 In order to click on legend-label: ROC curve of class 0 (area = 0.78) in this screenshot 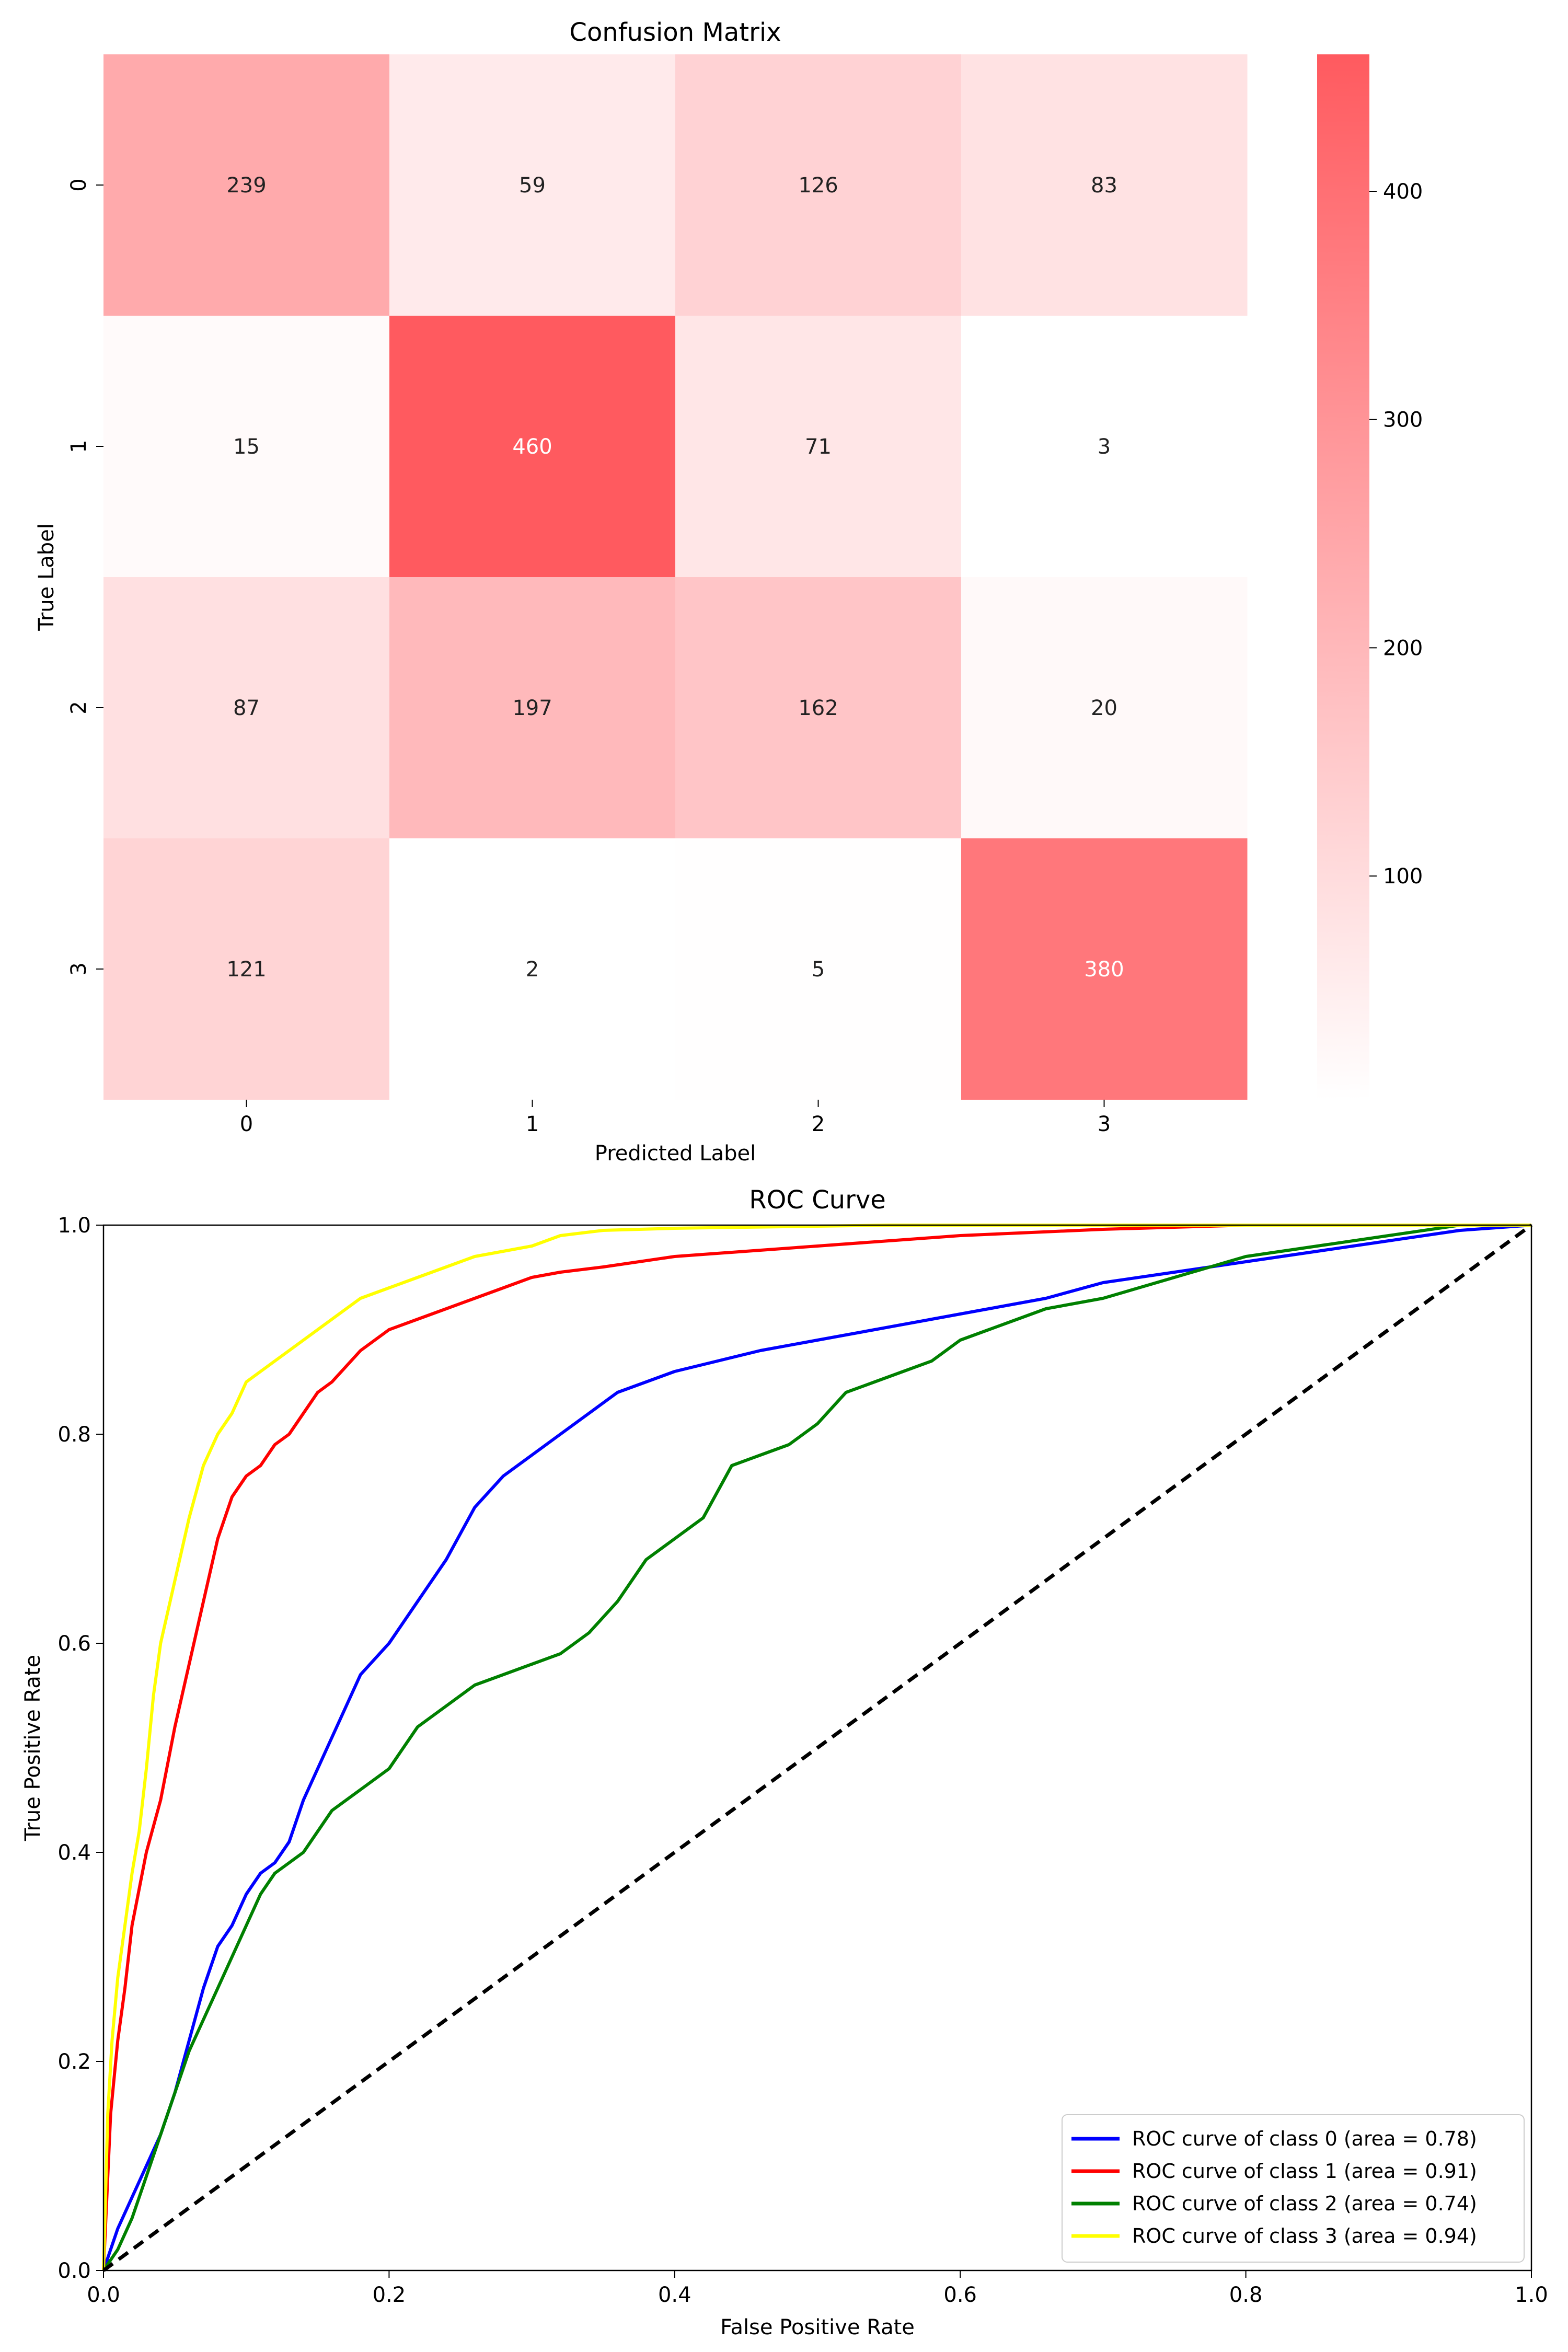, I will do `click(1304, 2138)`.